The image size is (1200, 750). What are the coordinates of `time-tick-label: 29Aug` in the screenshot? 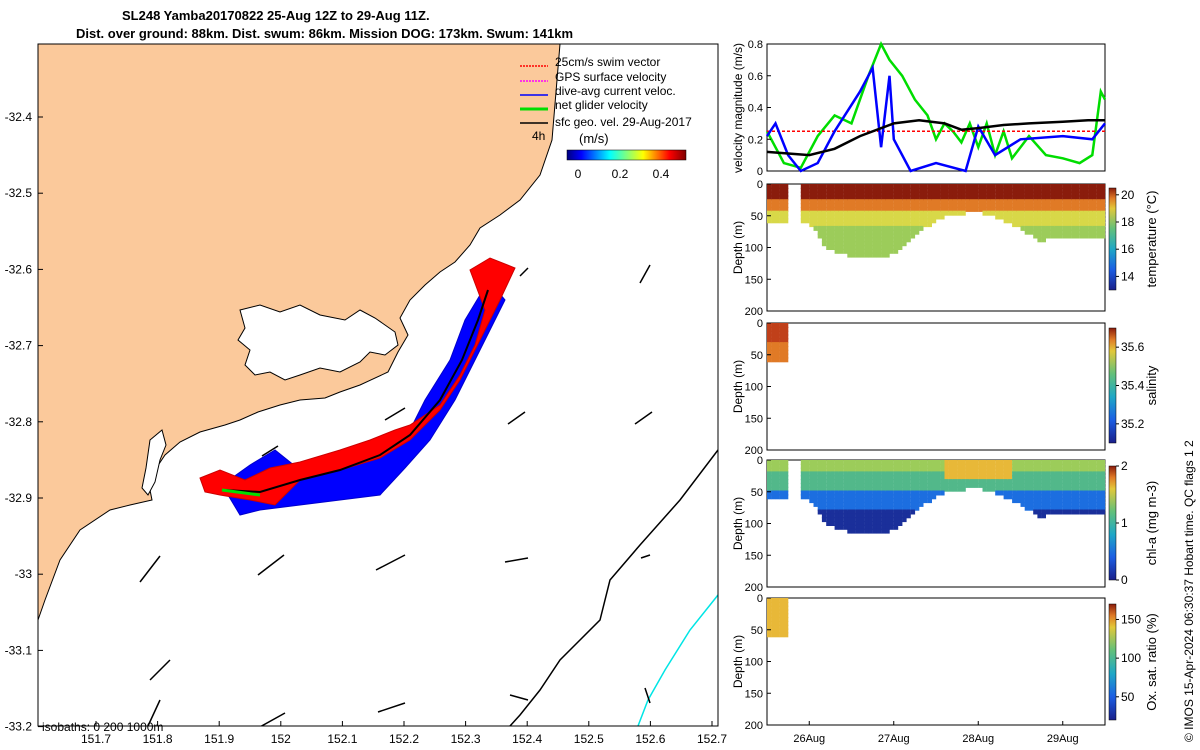 It's located at (1063, 739).